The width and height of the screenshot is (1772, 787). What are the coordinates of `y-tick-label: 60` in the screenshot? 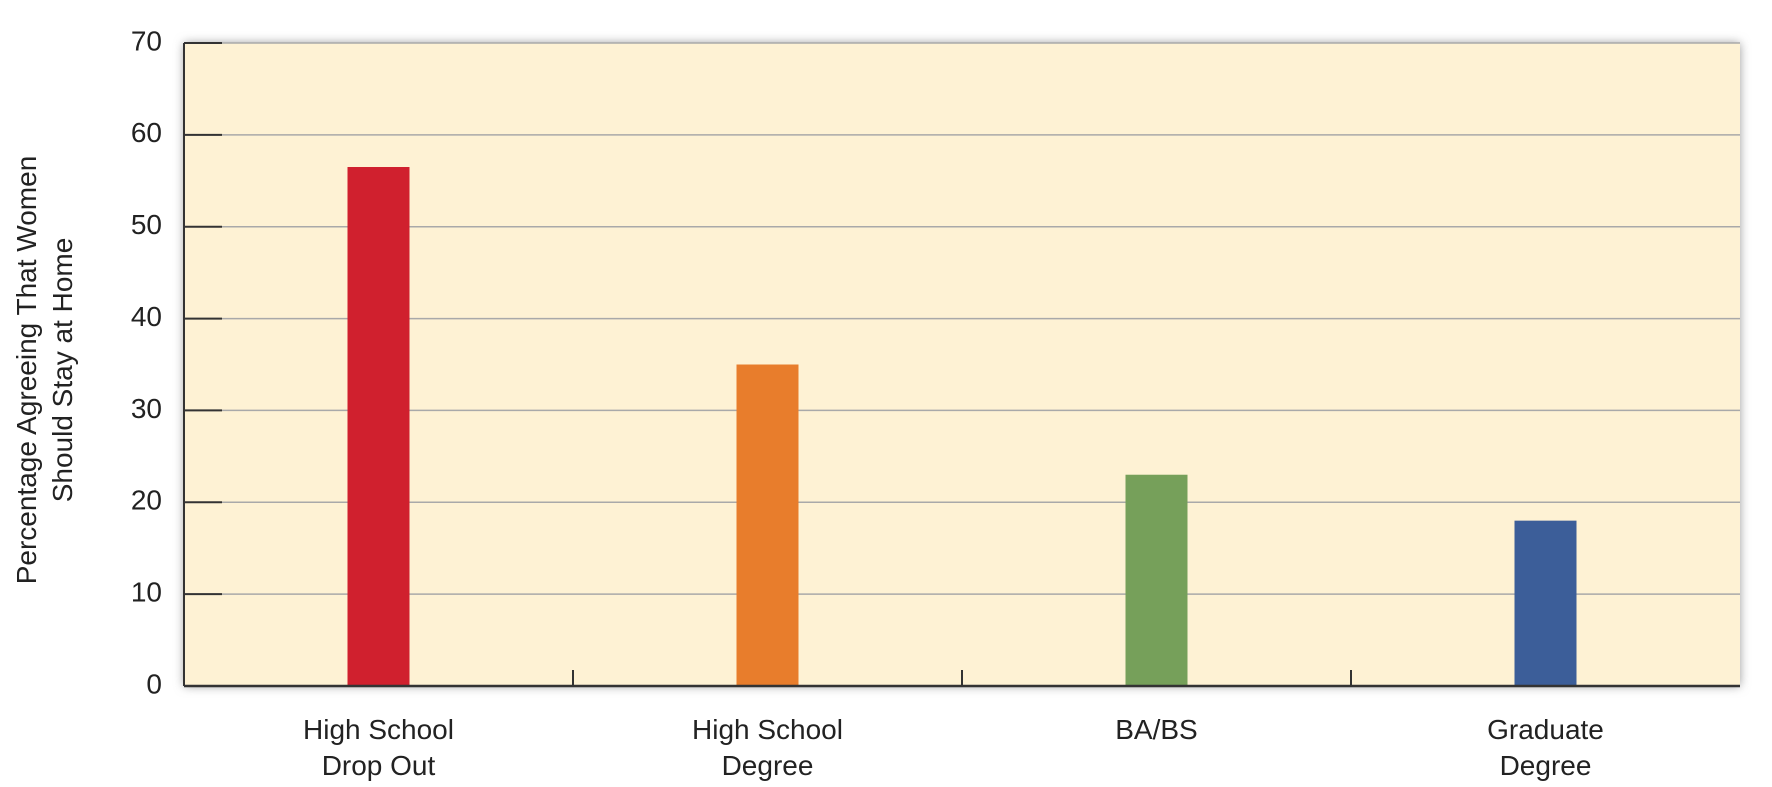 It's located at (146, 132).